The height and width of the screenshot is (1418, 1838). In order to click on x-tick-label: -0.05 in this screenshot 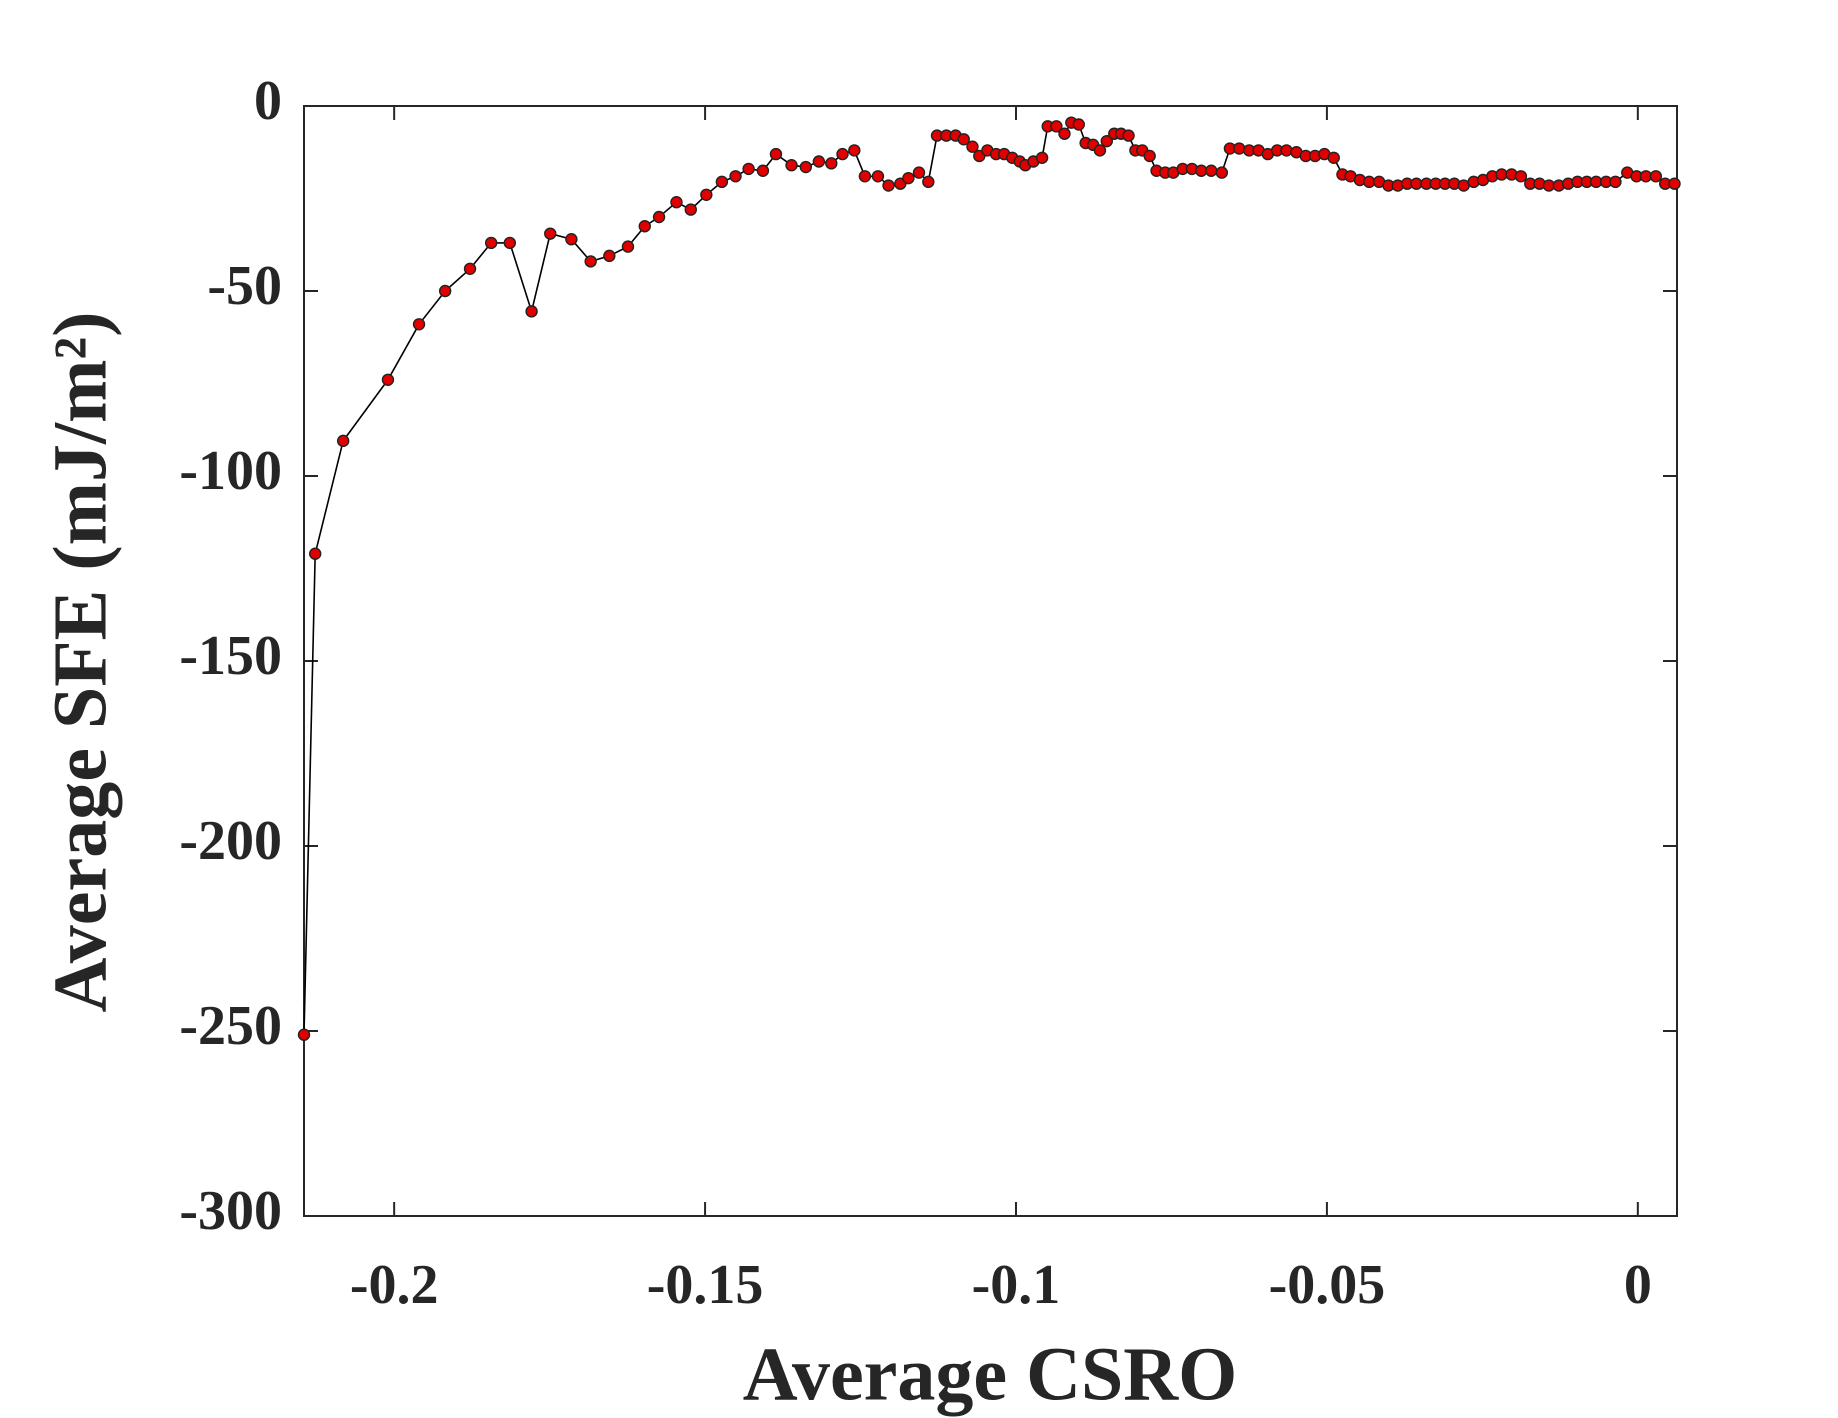, I will do `click(1327, 1285)`.